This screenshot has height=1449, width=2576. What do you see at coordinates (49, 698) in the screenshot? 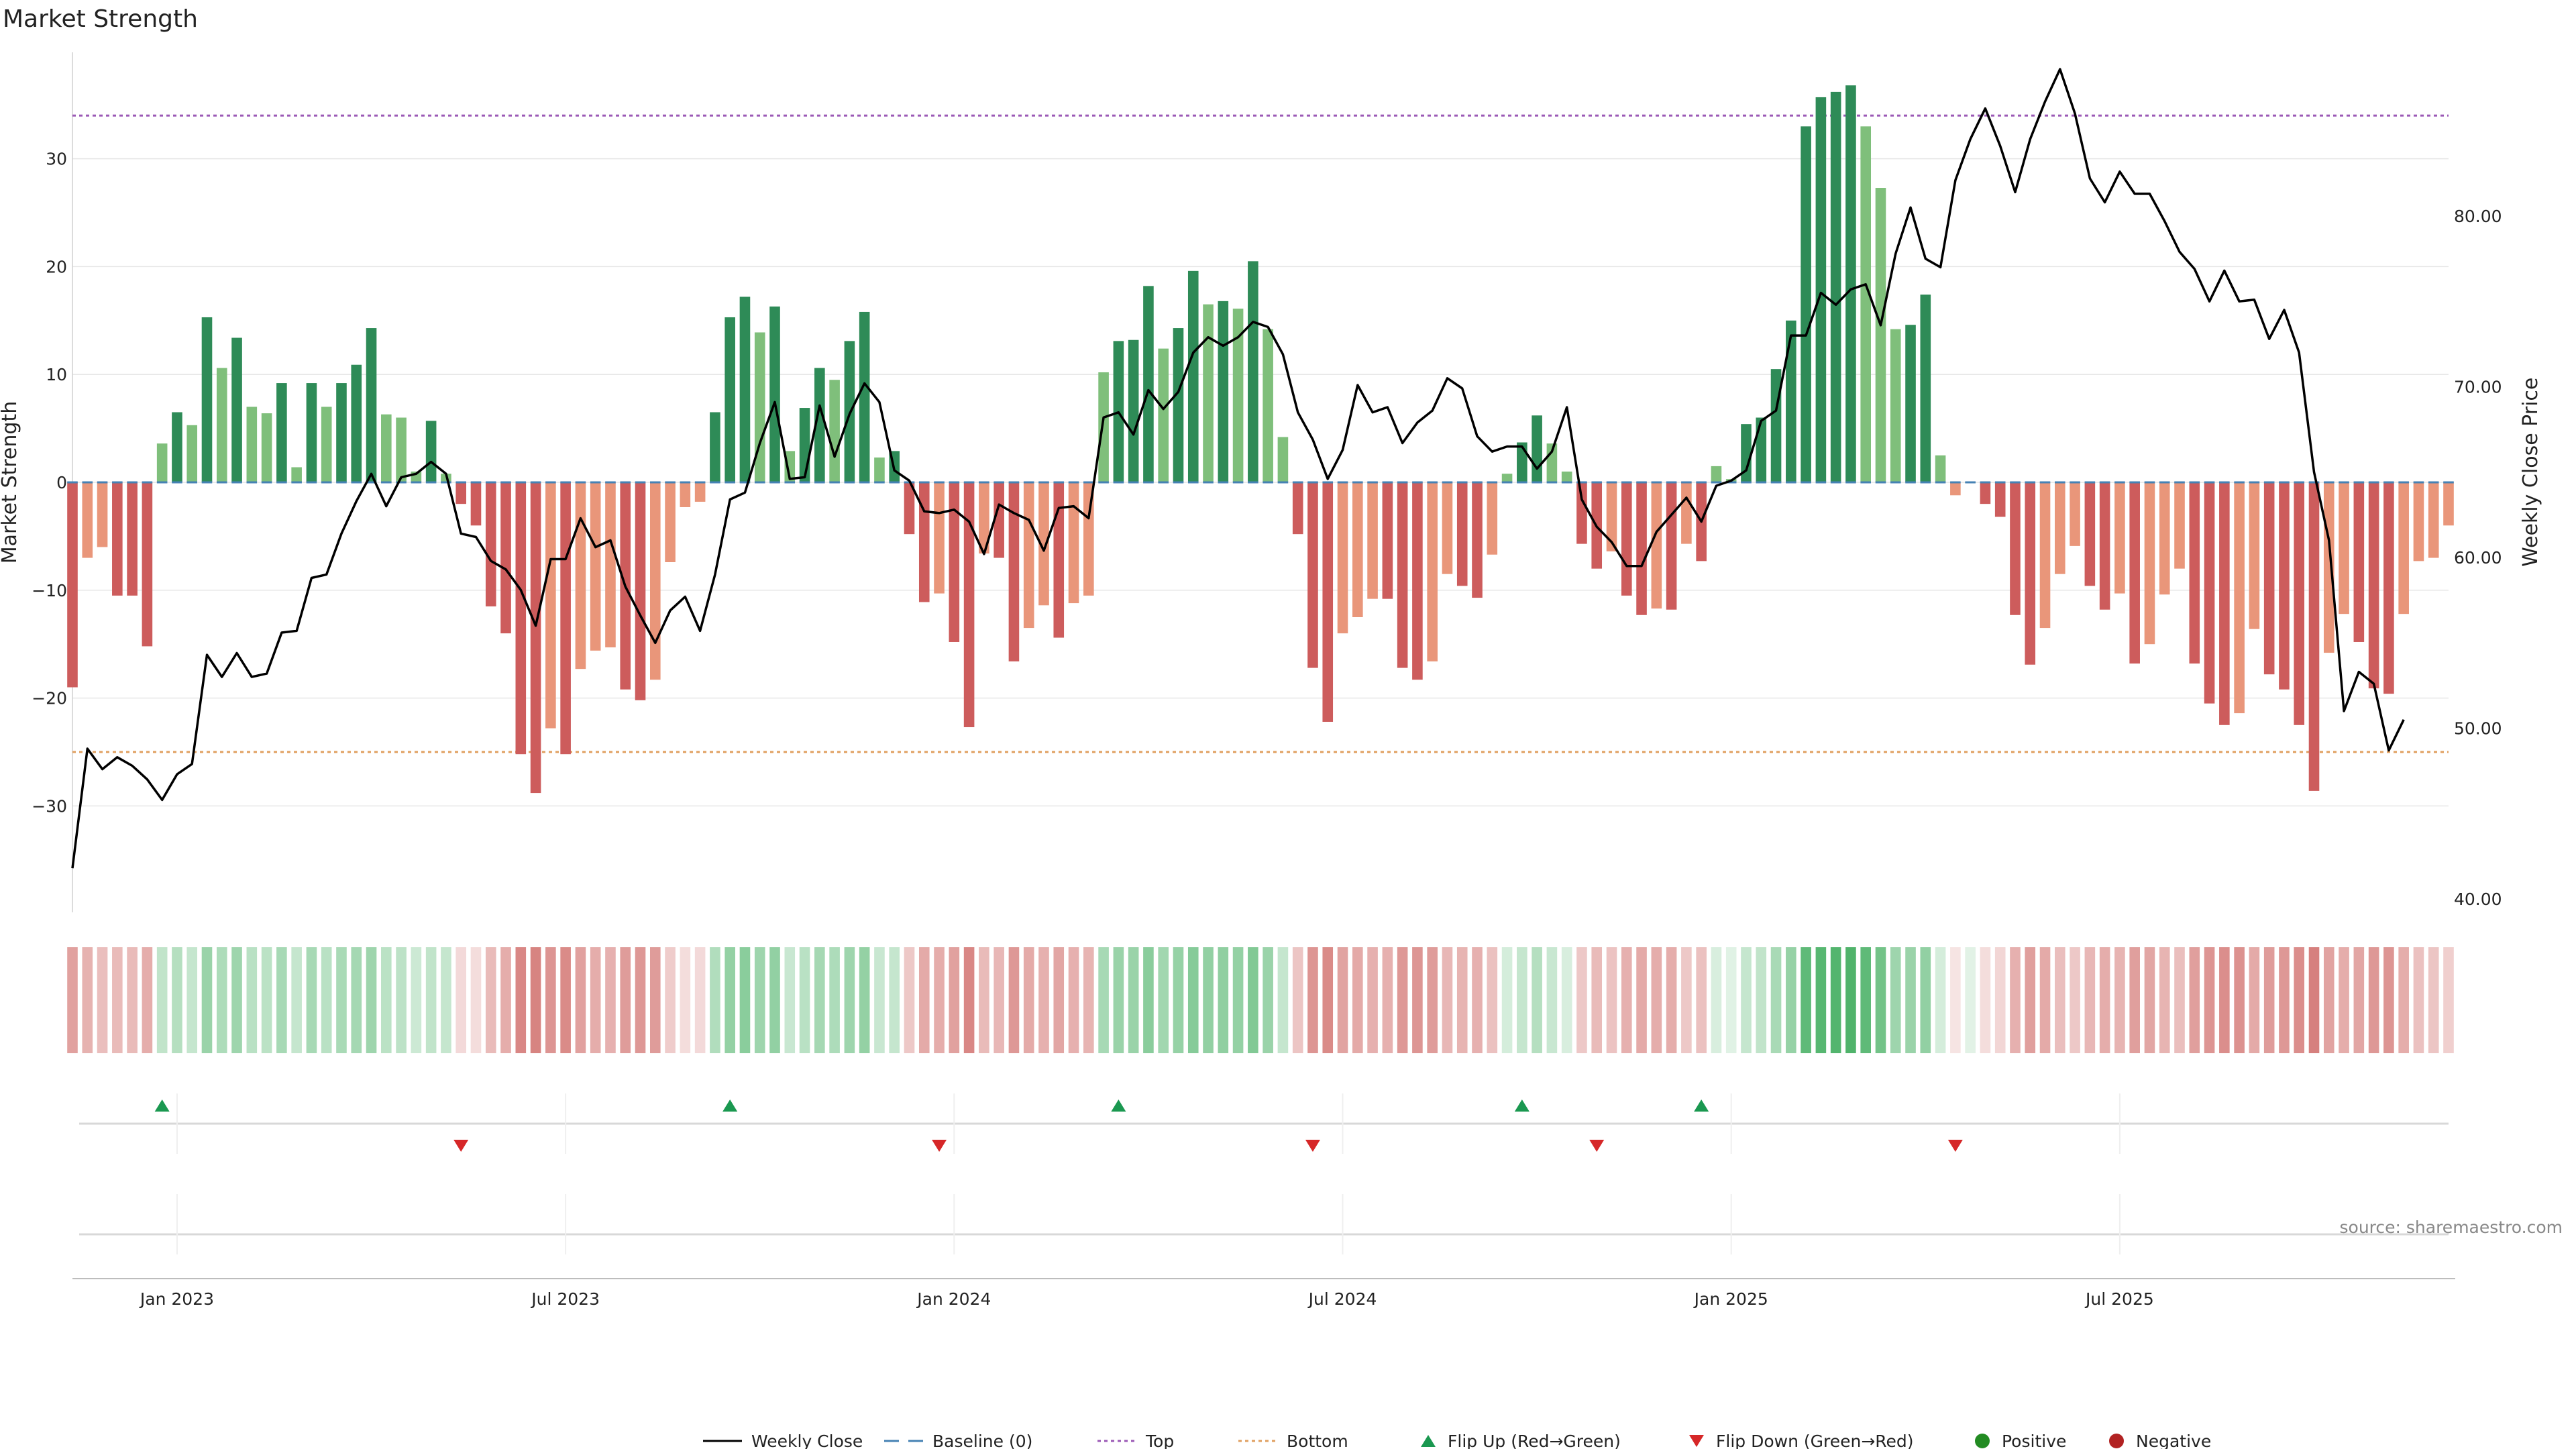
I see `y-left-tick-label: −20` at bounding box center [49, 698].